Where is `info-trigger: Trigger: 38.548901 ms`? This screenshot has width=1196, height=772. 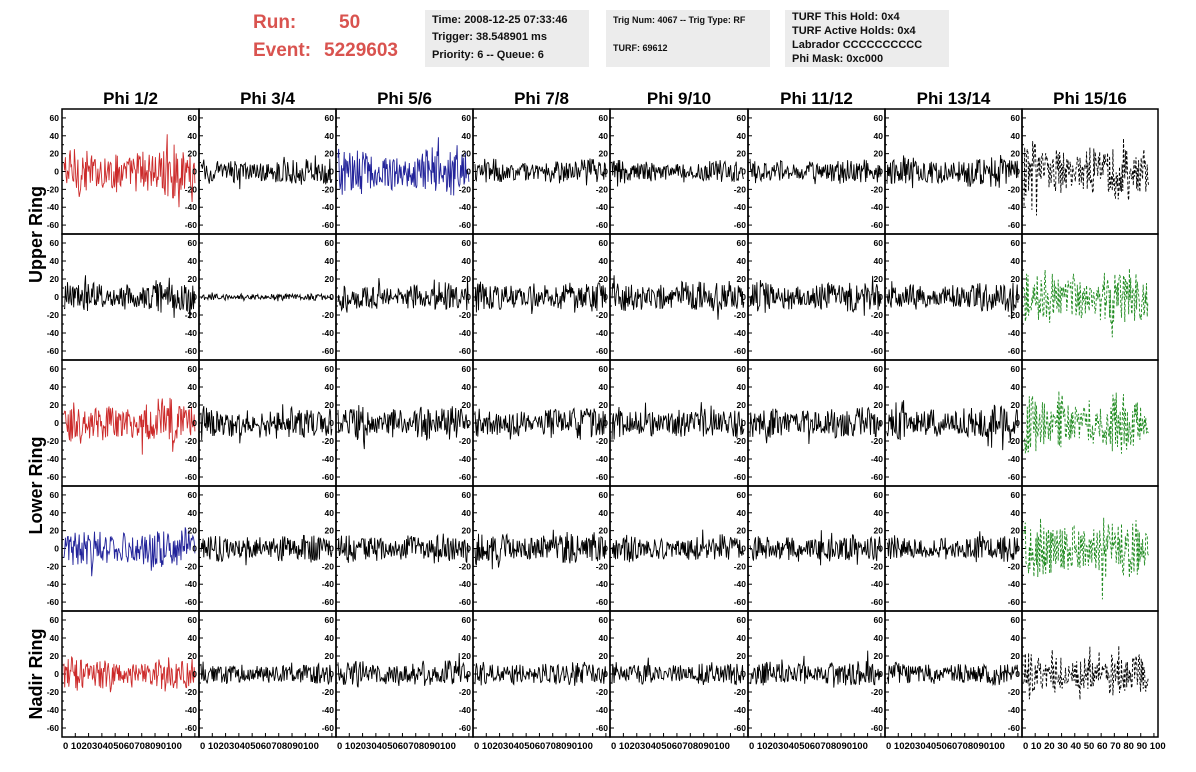 info-trigger: Trigger: 38.548901 ms is located at coordinates (489, 37).